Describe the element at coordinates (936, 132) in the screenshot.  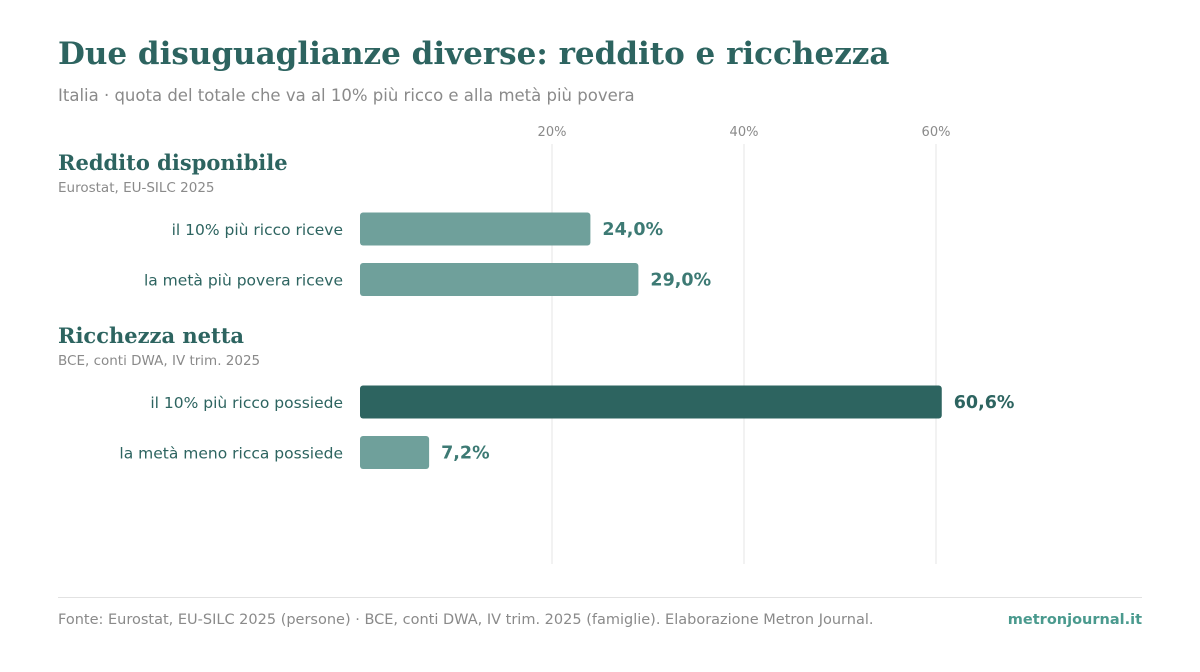
I see `x-tick-label: 60%` at that location.